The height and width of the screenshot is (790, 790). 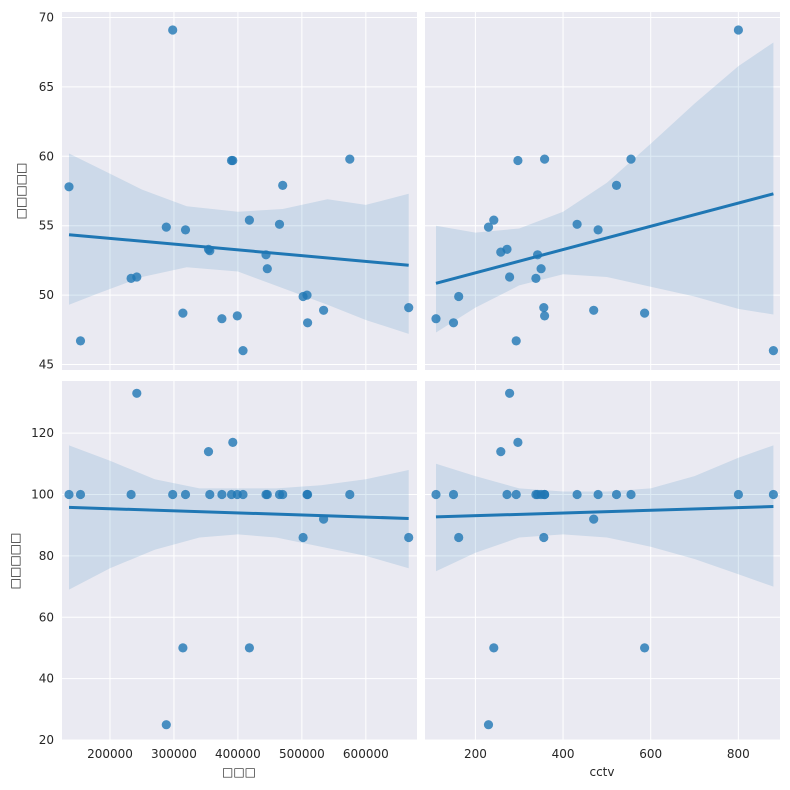 What do you see at coordinates (110, 754) in the screenshot?
I see `x-tick-label: 200000` at bounding box center [110, 754].